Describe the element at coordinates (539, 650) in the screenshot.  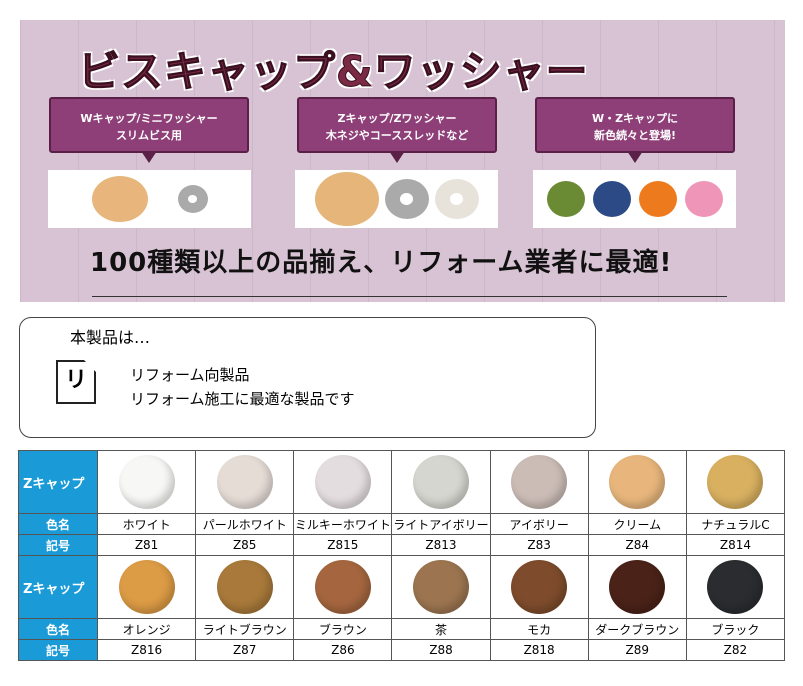
I see `color-code: Z818` at that location.